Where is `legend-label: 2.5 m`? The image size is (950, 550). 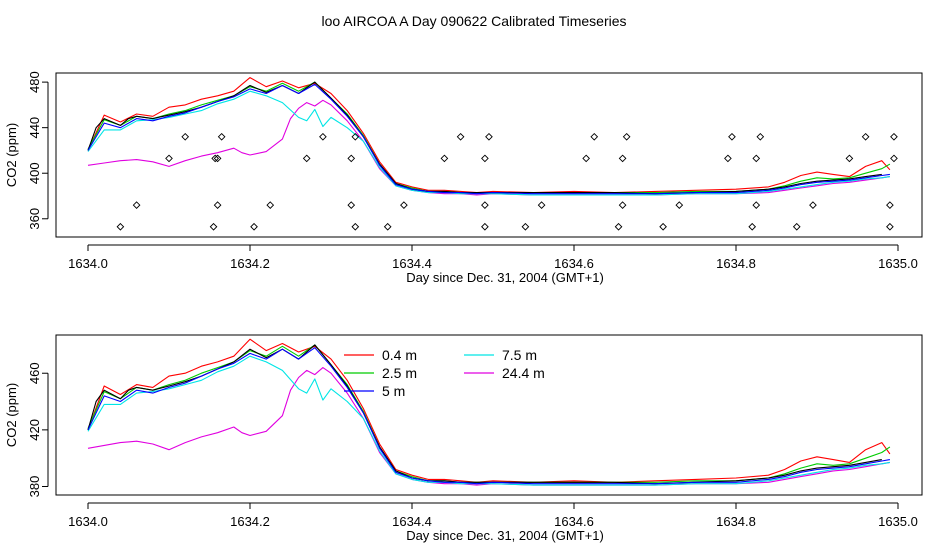 legend-label: 2.5 m is located at coordinates (399, 373).